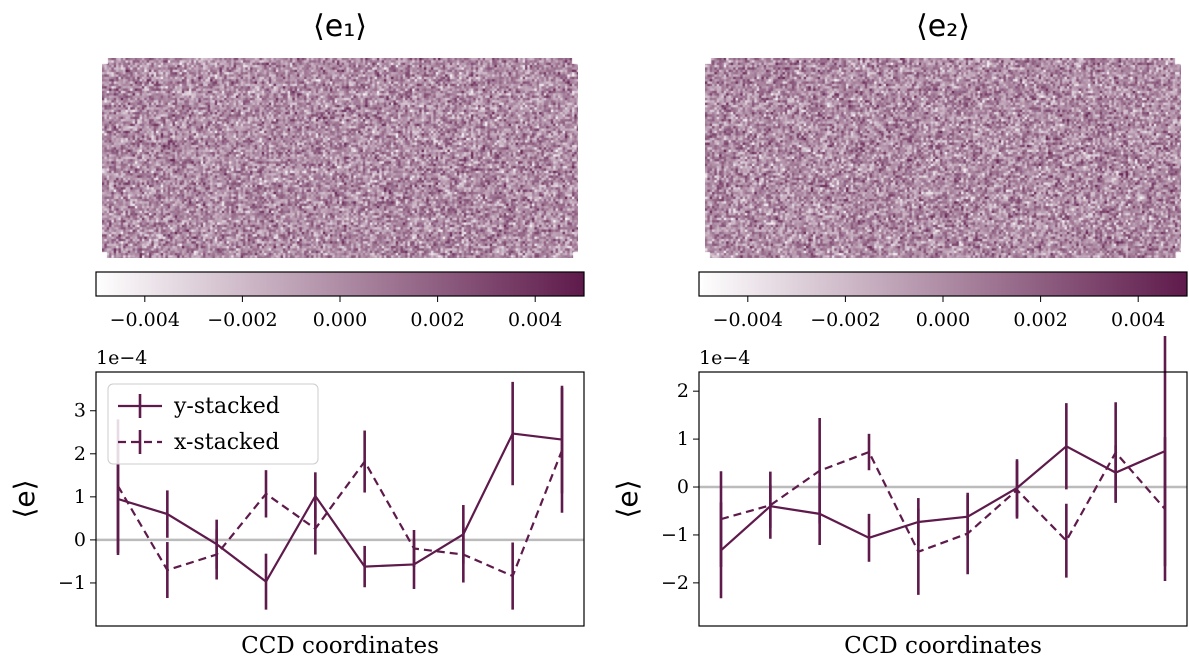  Describe the element at coordinates (675, 583) in the screenshot. I see `y-tick-label: −2` at that location.